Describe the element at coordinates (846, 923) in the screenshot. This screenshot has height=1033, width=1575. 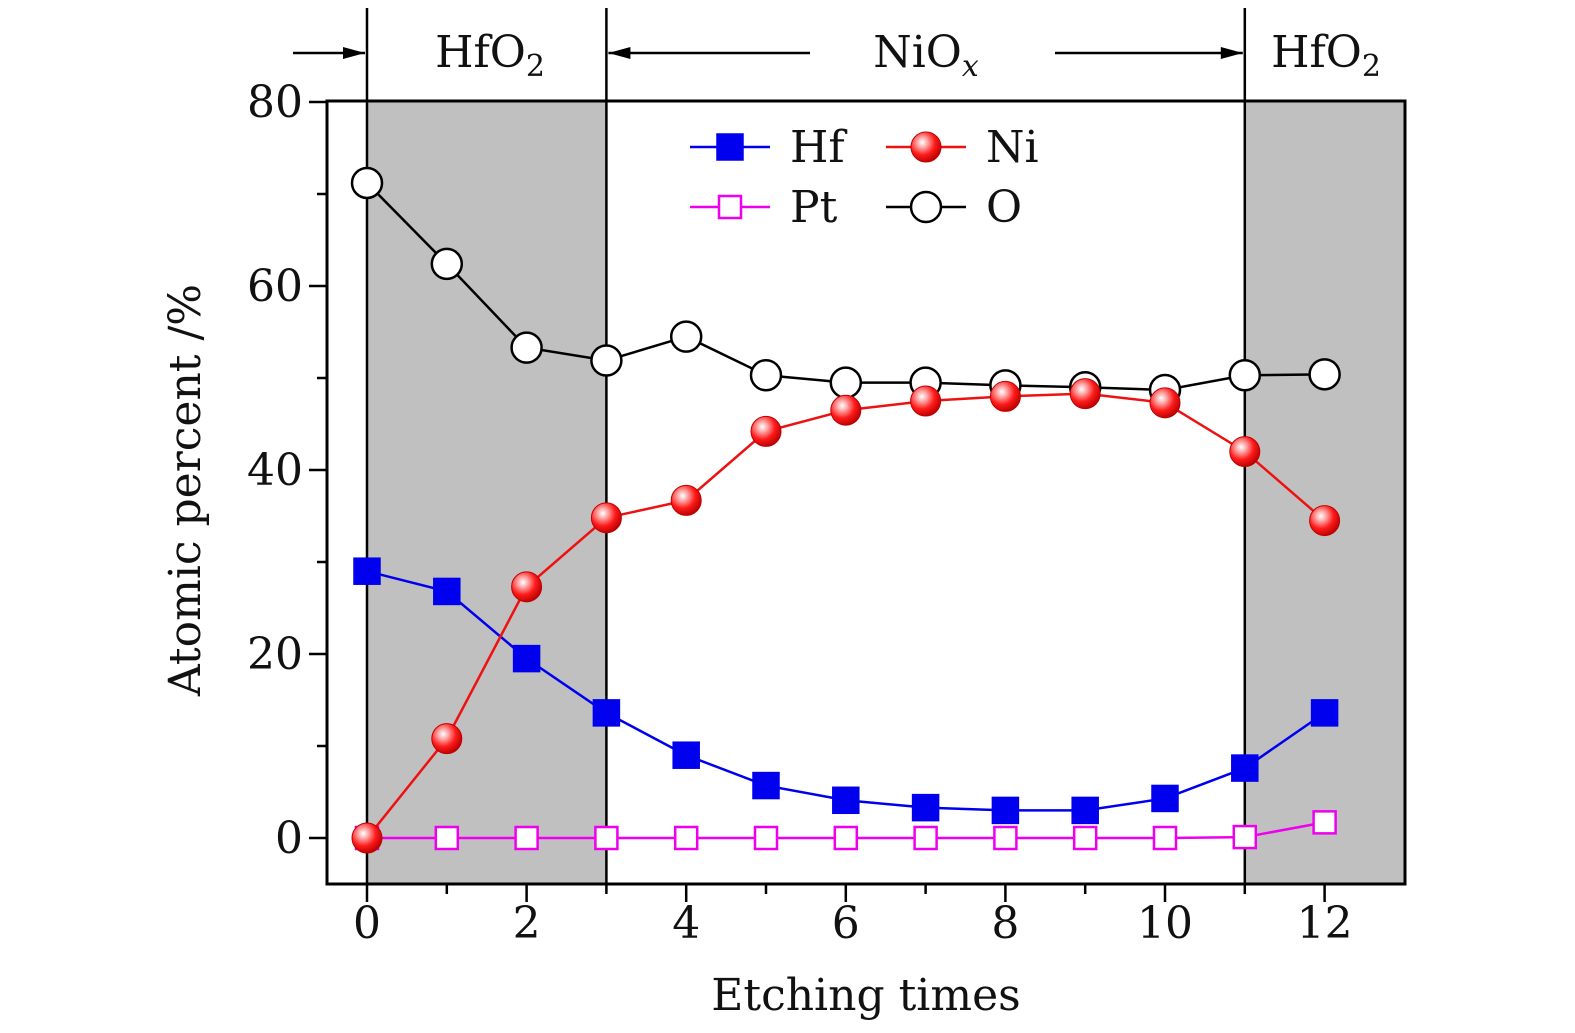
I see `x-tick-label: 6` at that location.